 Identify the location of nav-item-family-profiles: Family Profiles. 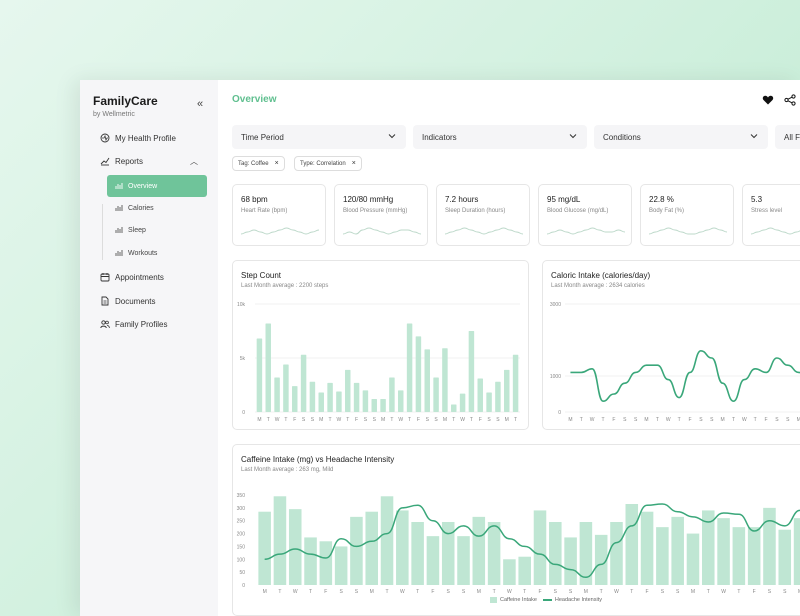
(133, 324).